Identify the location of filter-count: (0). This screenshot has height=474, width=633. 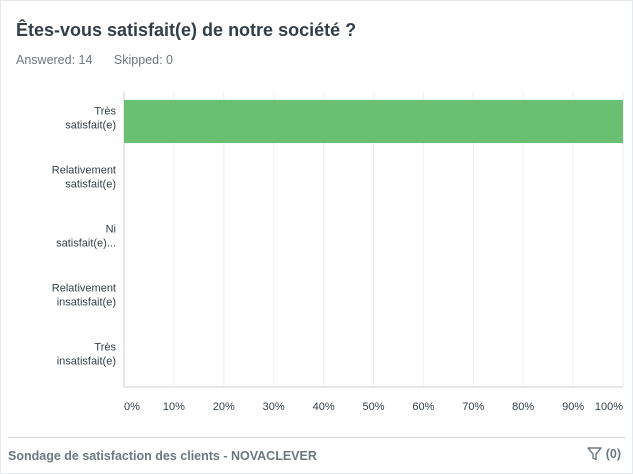
(613, 454).